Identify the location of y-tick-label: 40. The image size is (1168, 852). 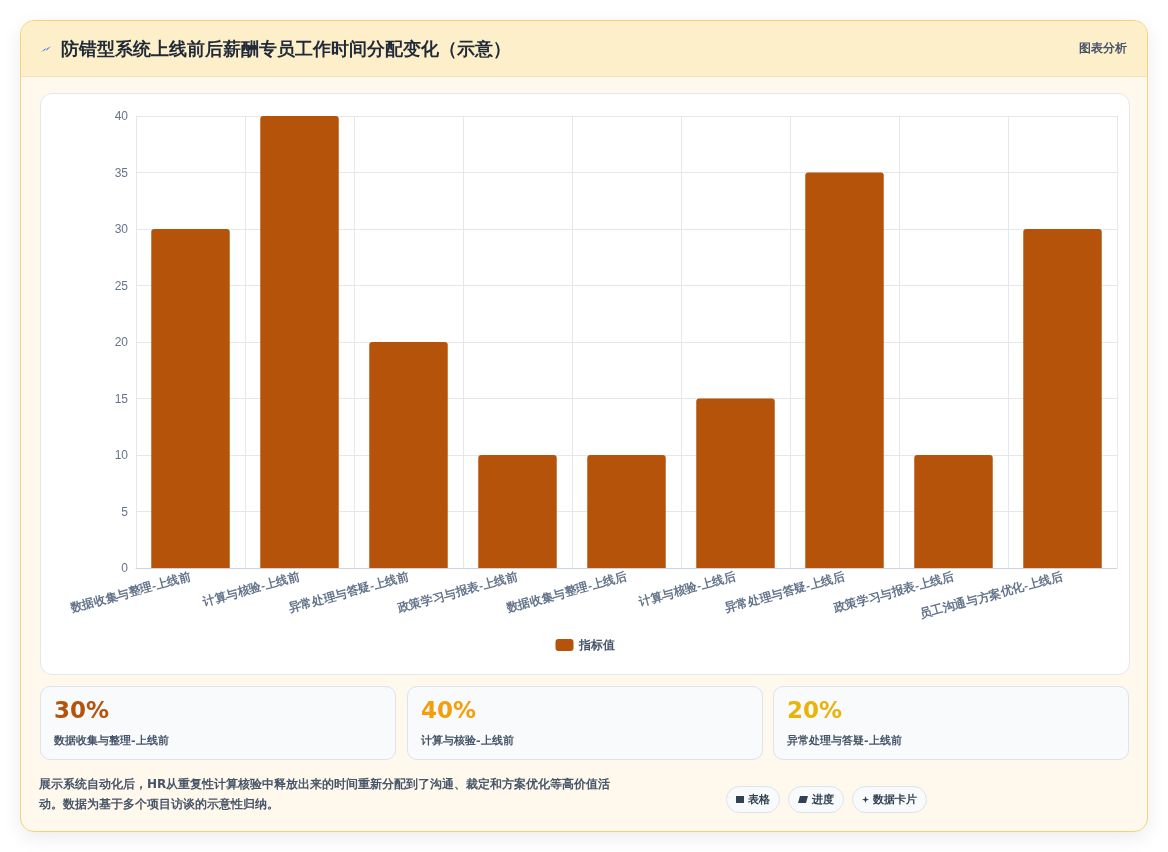
(121, 116).